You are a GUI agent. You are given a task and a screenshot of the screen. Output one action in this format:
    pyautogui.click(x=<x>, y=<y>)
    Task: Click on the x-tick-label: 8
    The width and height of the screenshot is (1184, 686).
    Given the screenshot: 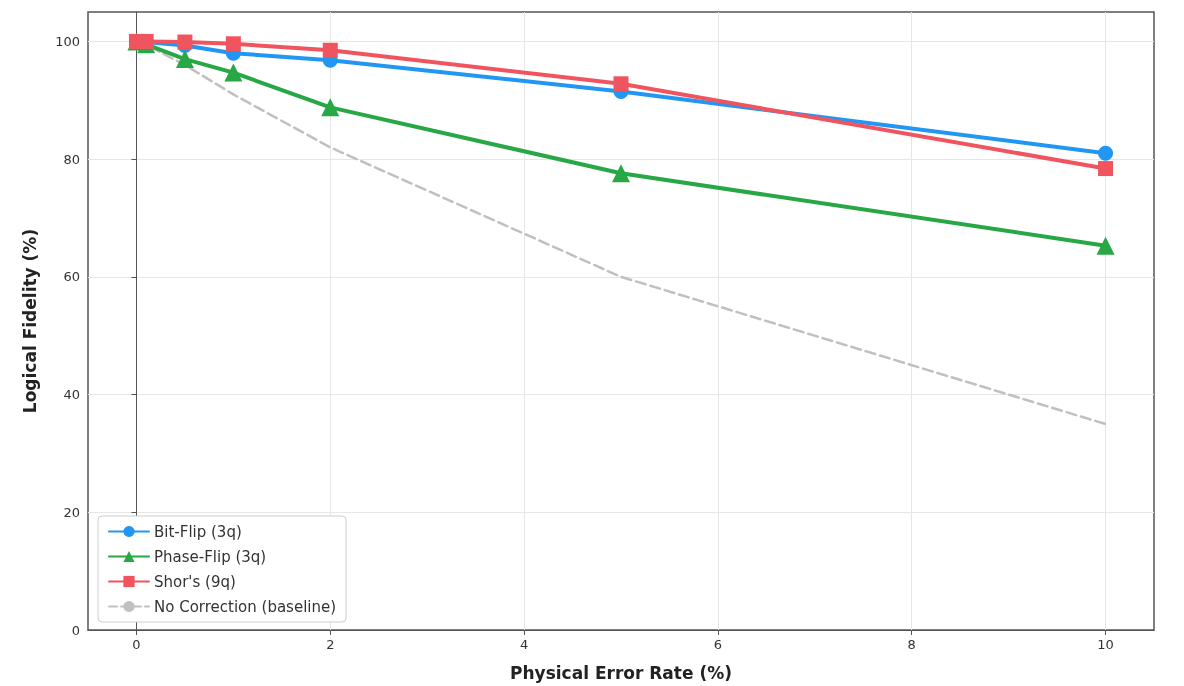 What is the action you would take?
    pyautogui.click(x=911, y=644)
    